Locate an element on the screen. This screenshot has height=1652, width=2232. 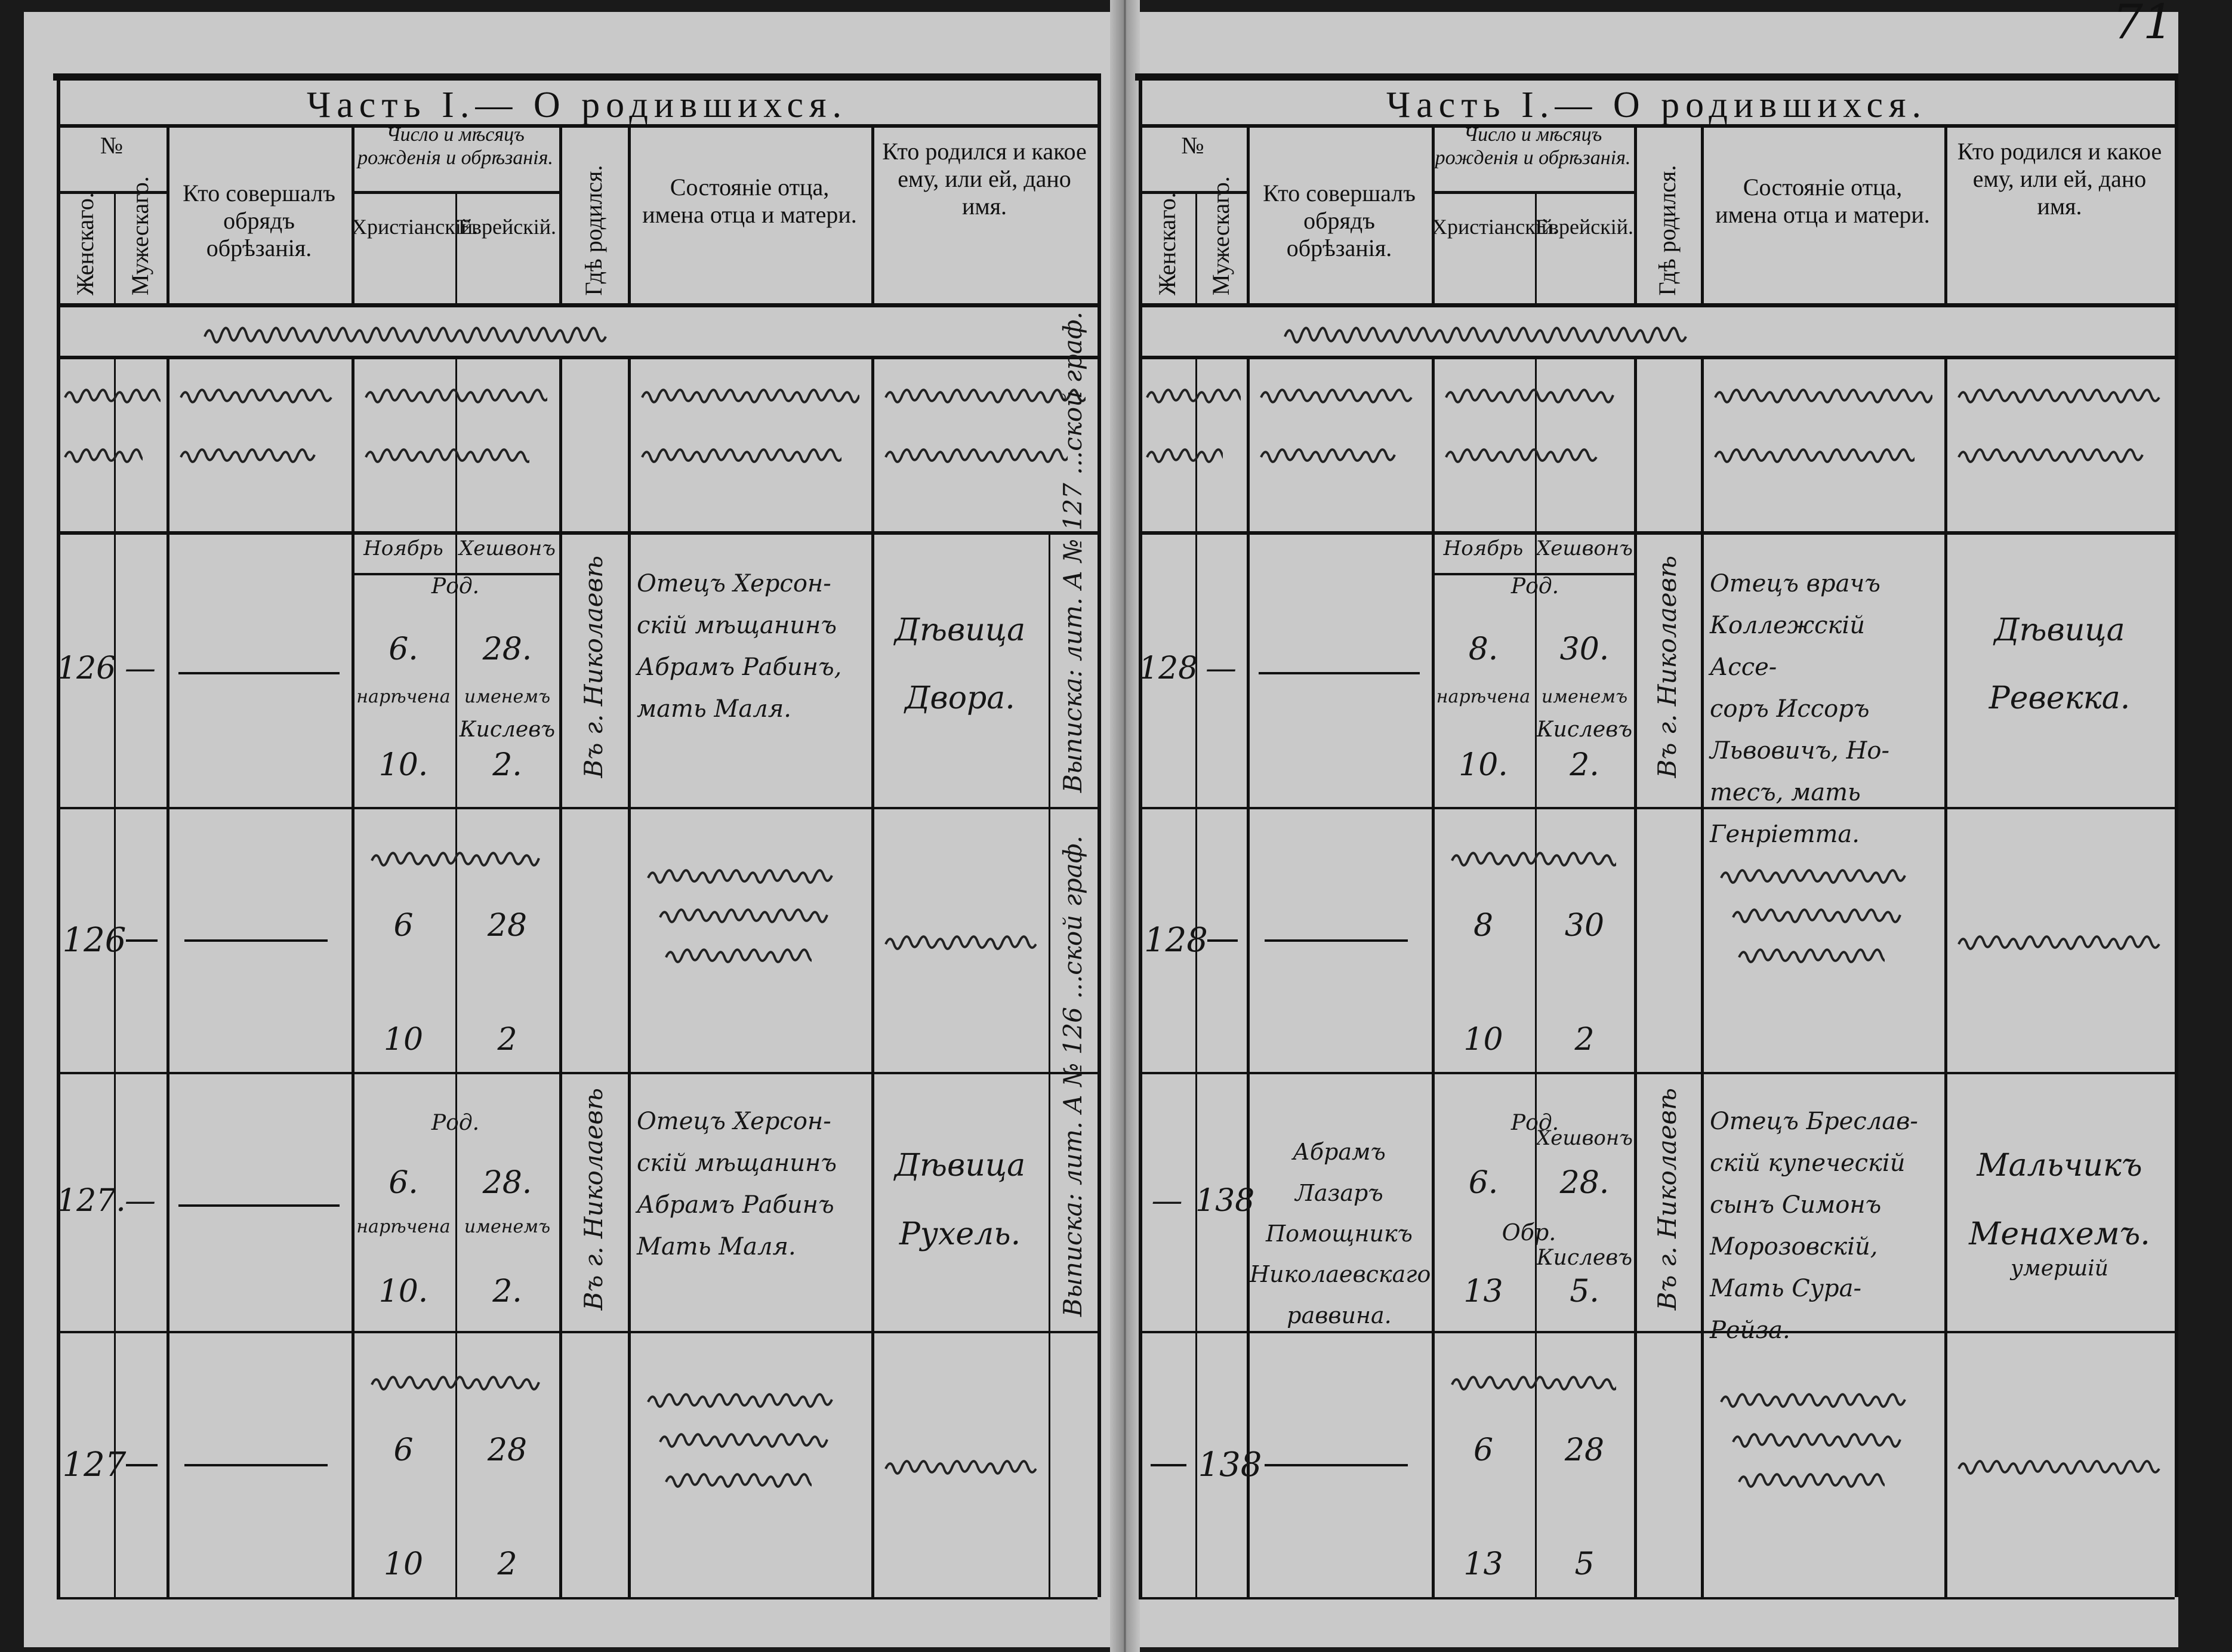
record-number-female: 128 is located at coordinates (1168, 669).